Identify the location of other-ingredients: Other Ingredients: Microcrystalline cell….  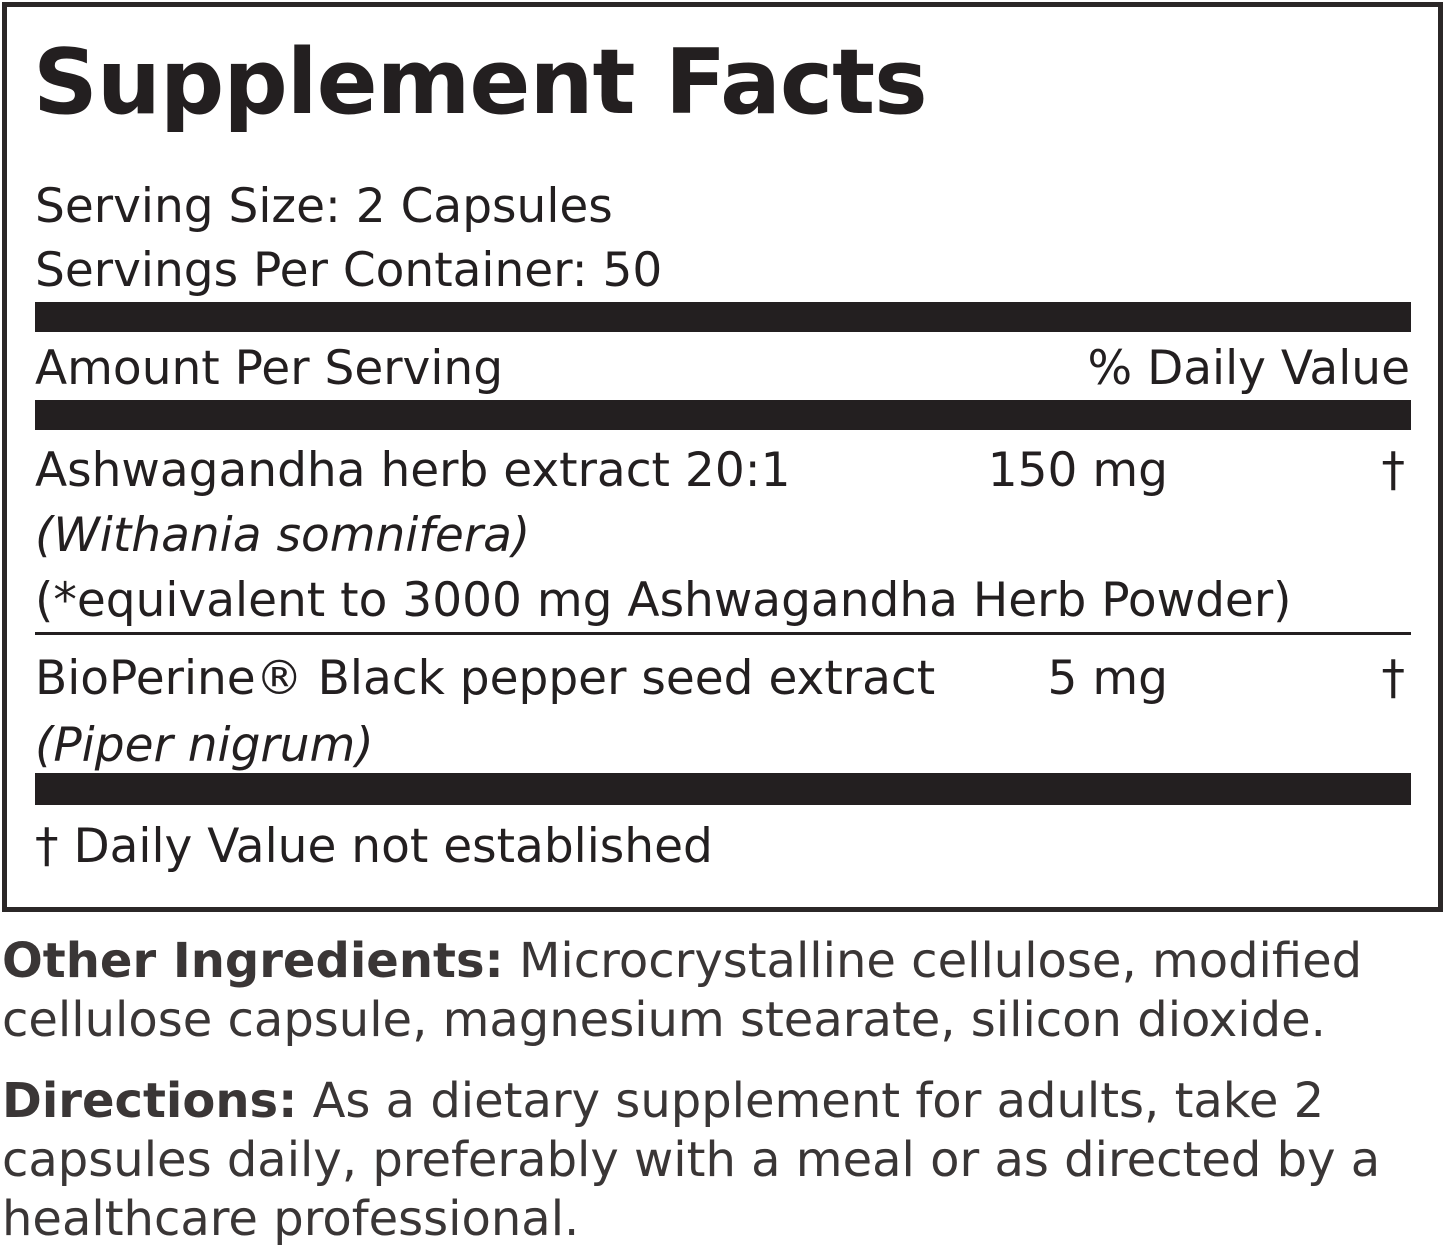
(722, 991).